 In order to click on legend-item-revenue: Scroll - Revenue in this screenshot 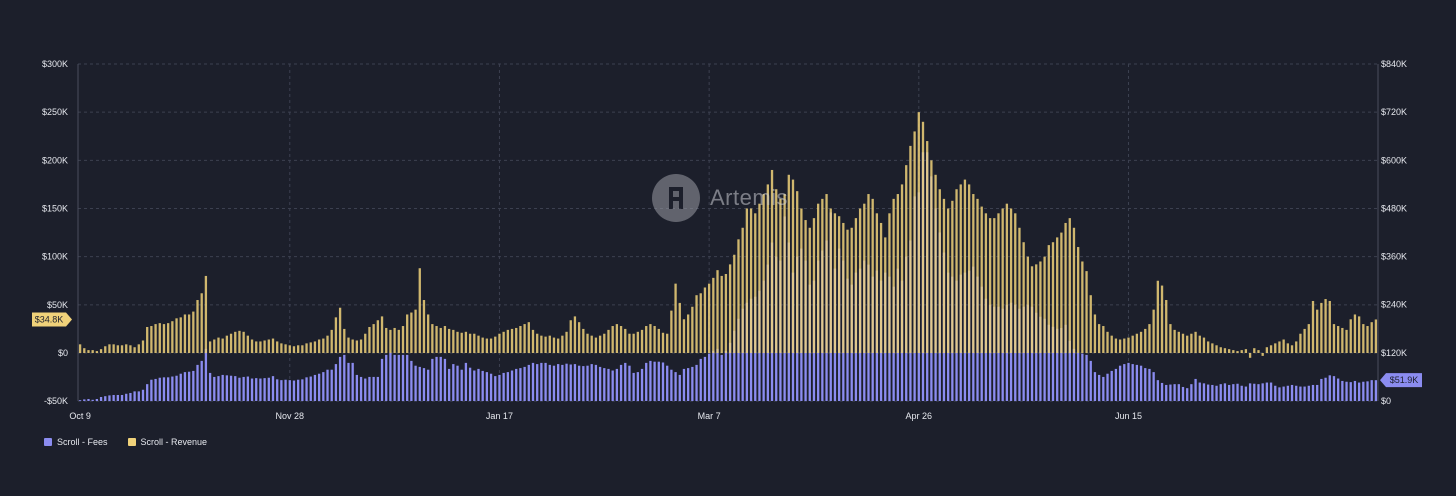, I will do `click(167, 442)`.